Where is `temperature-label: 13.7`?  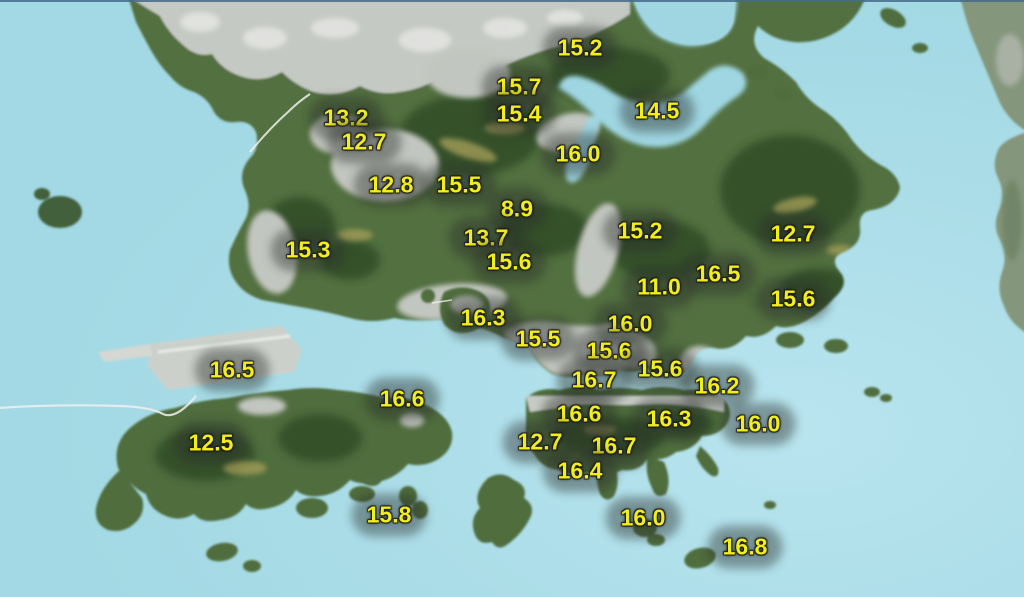
temperature-label: 13.7 is located at coordinates (486, 238).